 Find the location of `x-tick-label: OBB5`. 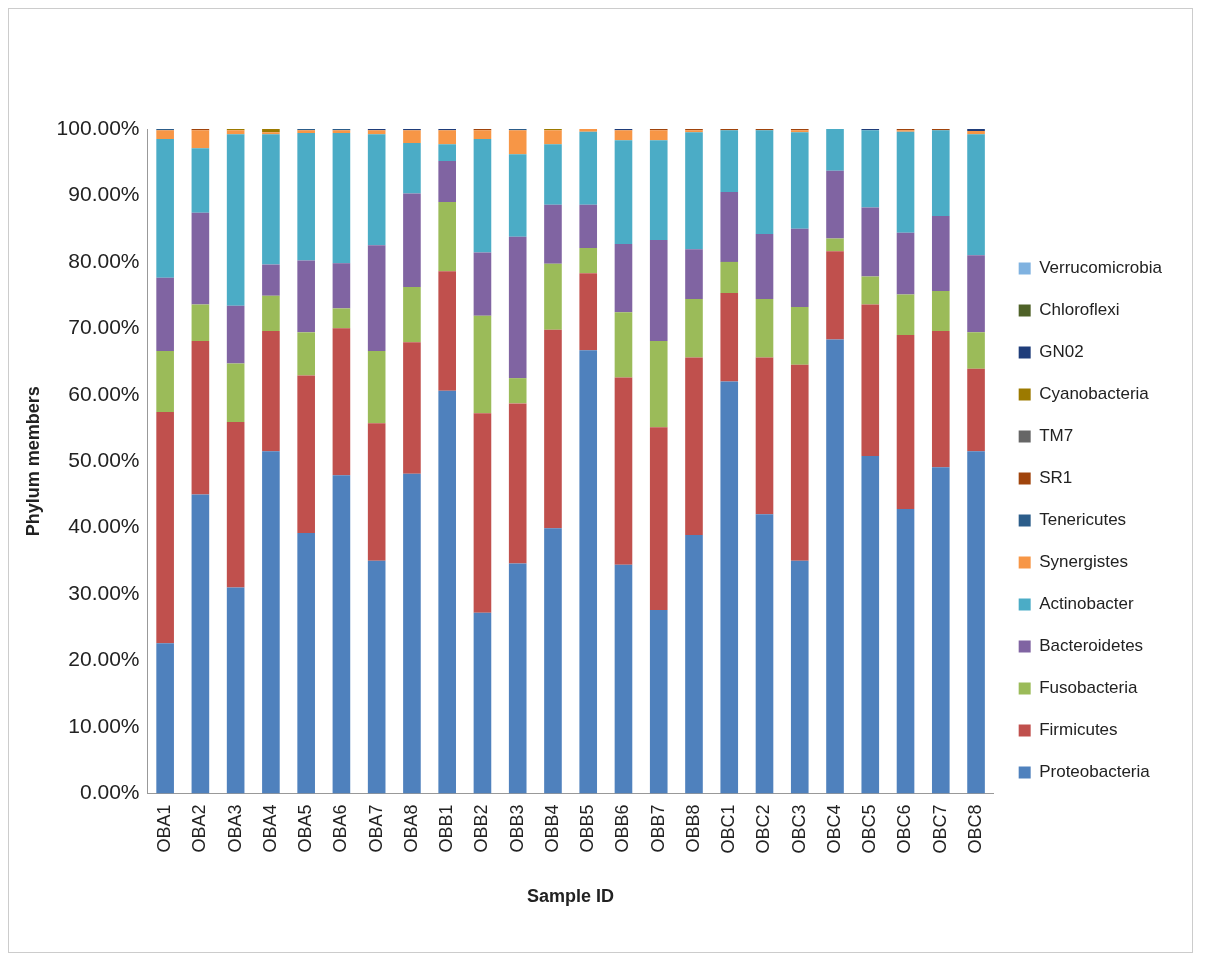

x-tick-label: OBB5 is located at coordinates (587, 828).